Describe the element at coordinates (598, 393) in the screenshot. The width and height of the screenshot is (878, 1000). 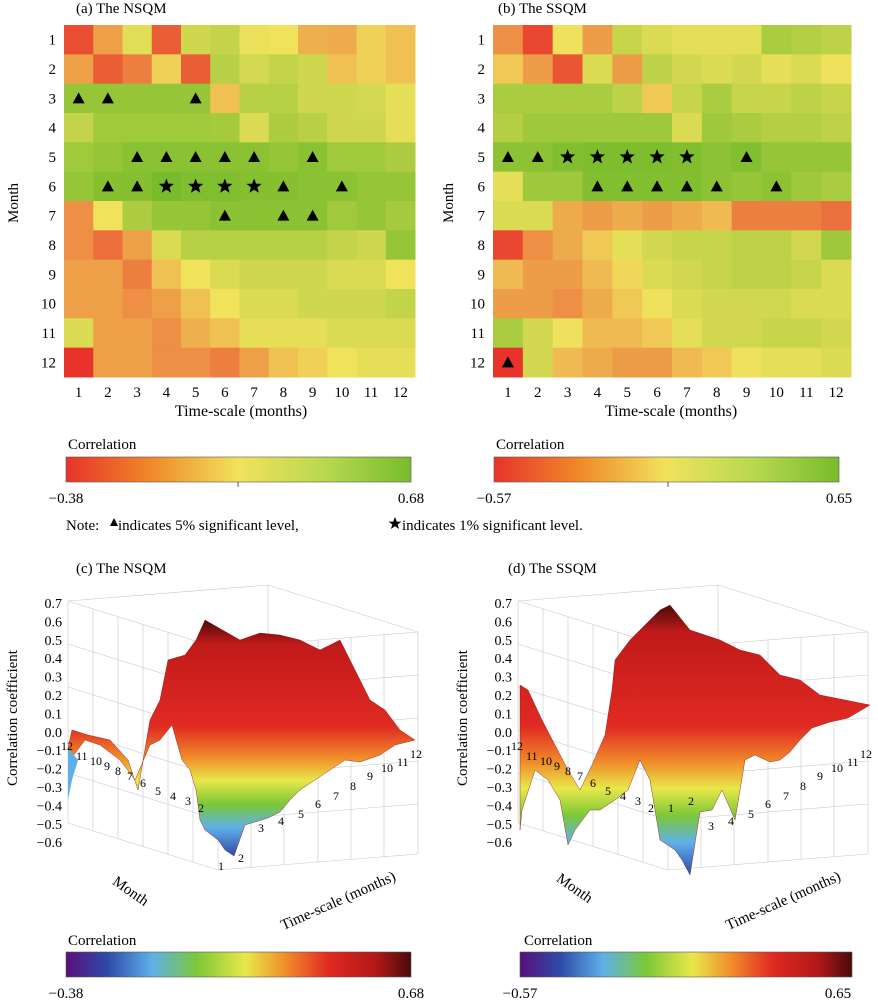
I see `timescale-tick: 4` at that location.